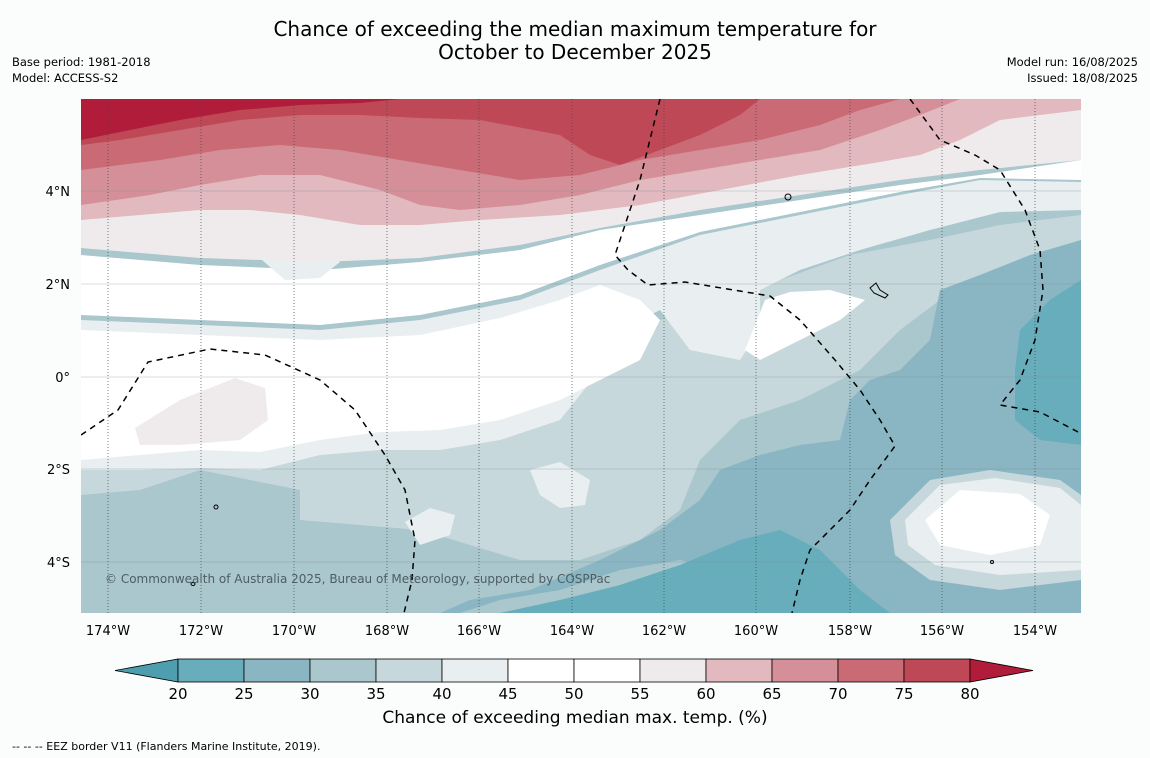  I want to click on colorbar-tick-label: 45, so click(507, 694).